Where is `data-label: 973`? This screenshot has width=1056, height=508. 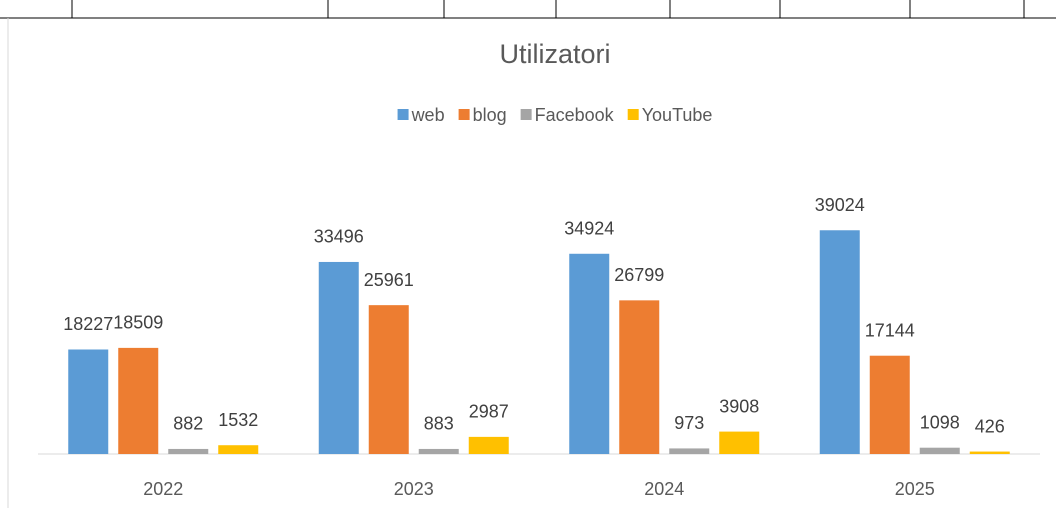
data-label: 973 is located at coordinates (689, 423).